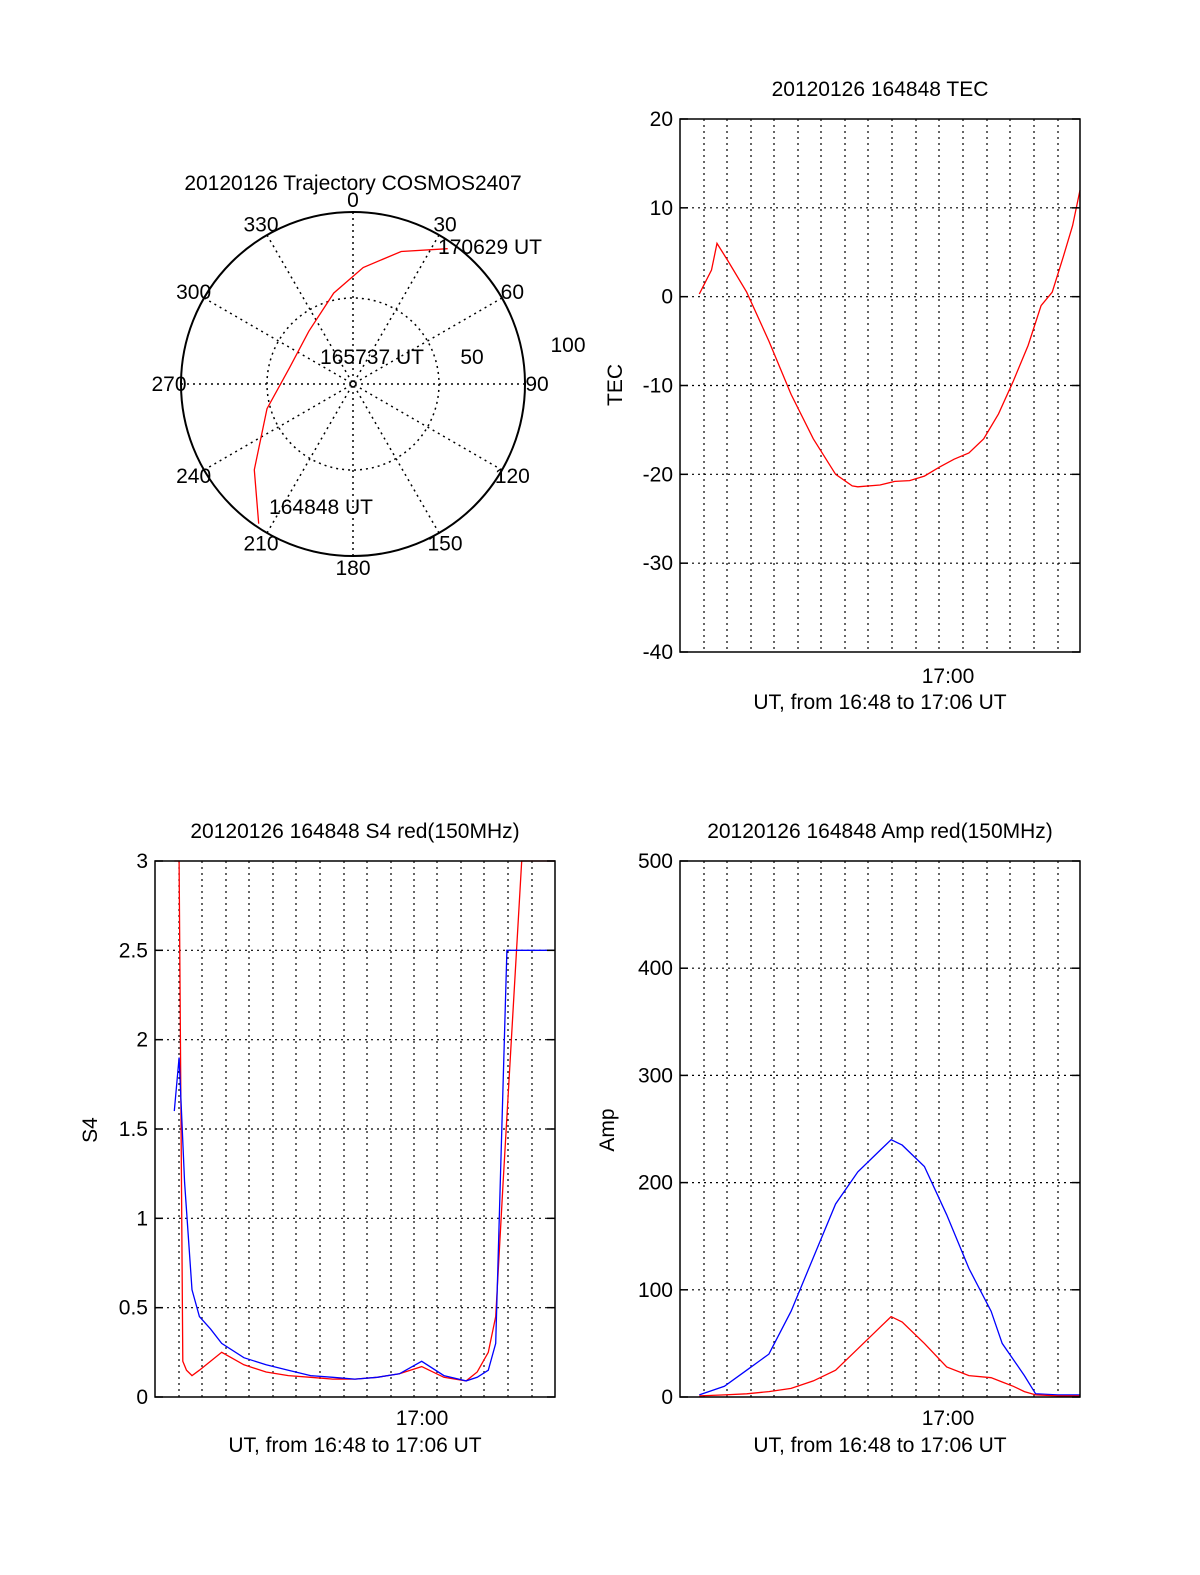  What do you see at coordinates (615, 385) in the screenshot?
I see `tec-y-axis-label: TEC` at bounding box center [615, 385].